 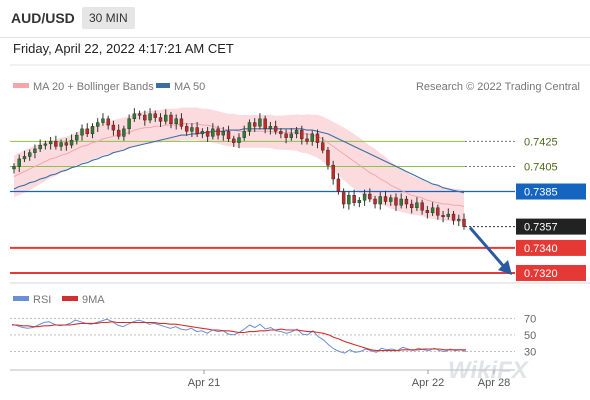 What do you see at coordinates (21, 85) in the screenshot?
I see `ma20-legend-swatch` at bounding box center [21, 85].